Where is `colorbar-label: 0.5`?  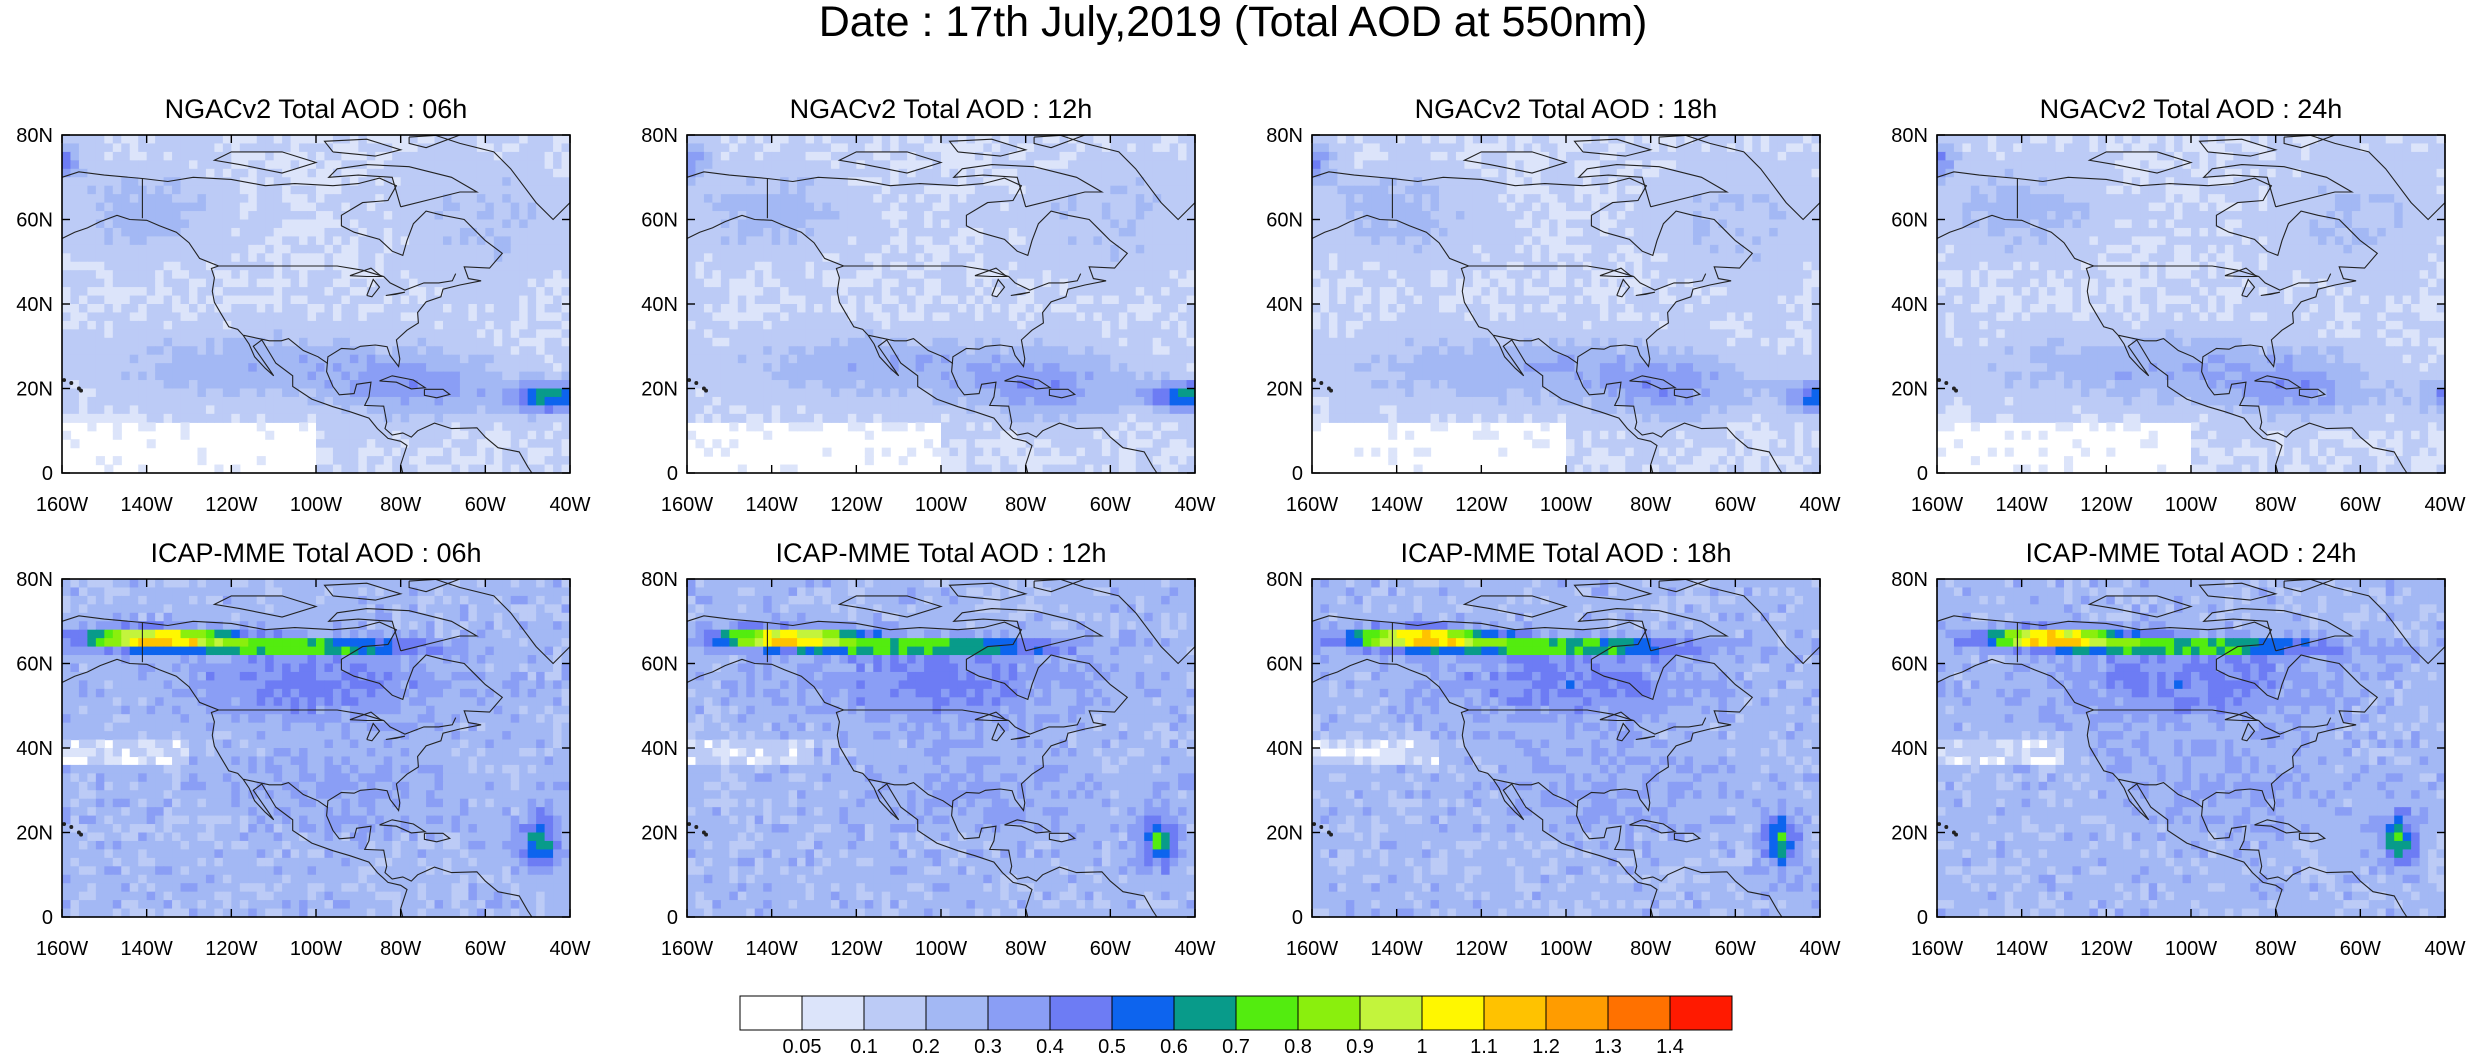
colorbar-label: 0.5 is located at coordinates (1112, 1046).